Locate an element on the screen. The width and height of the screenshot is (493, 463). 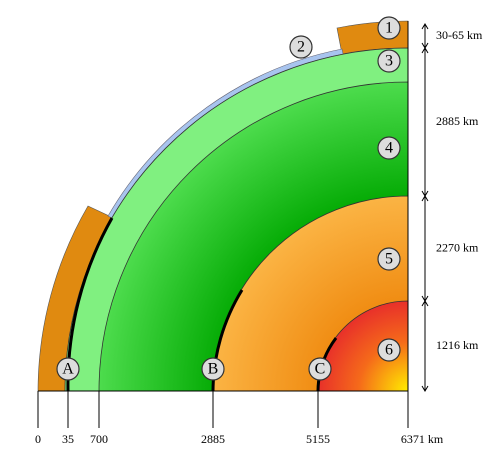
thickness-label: 2885 km is located at coordinates (457, 121).